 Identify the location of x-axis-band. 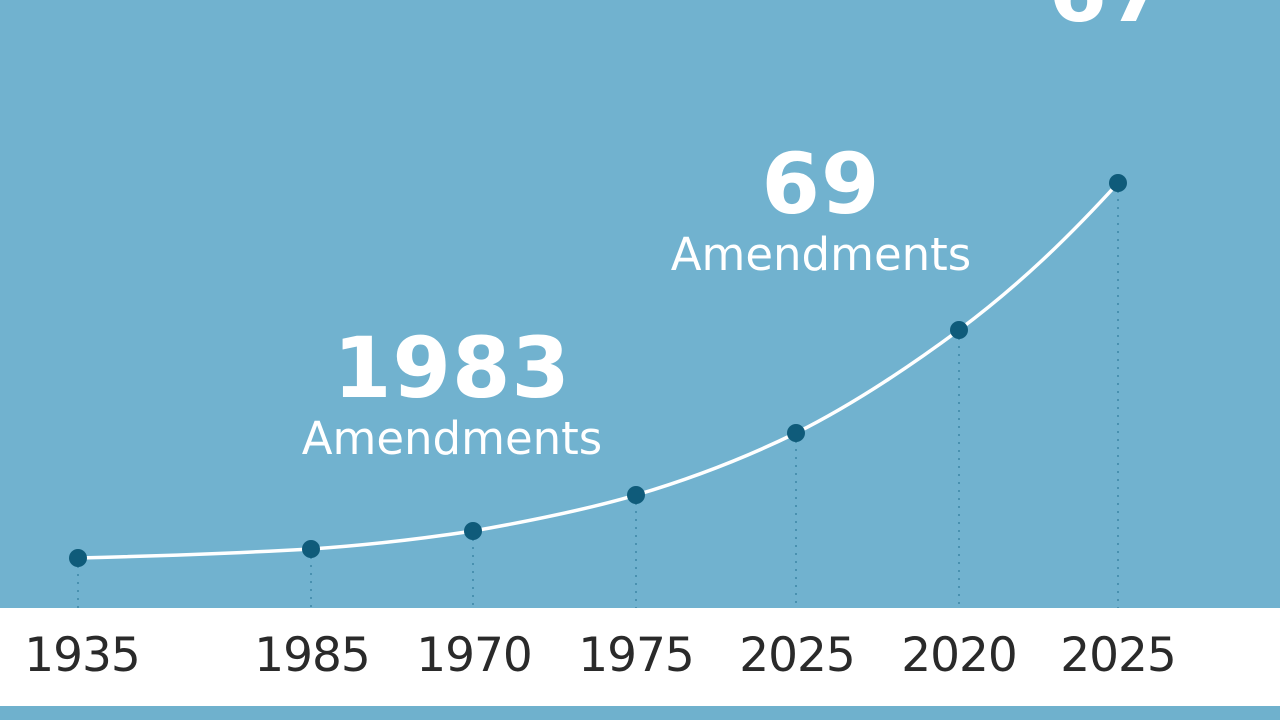
(640, 657).